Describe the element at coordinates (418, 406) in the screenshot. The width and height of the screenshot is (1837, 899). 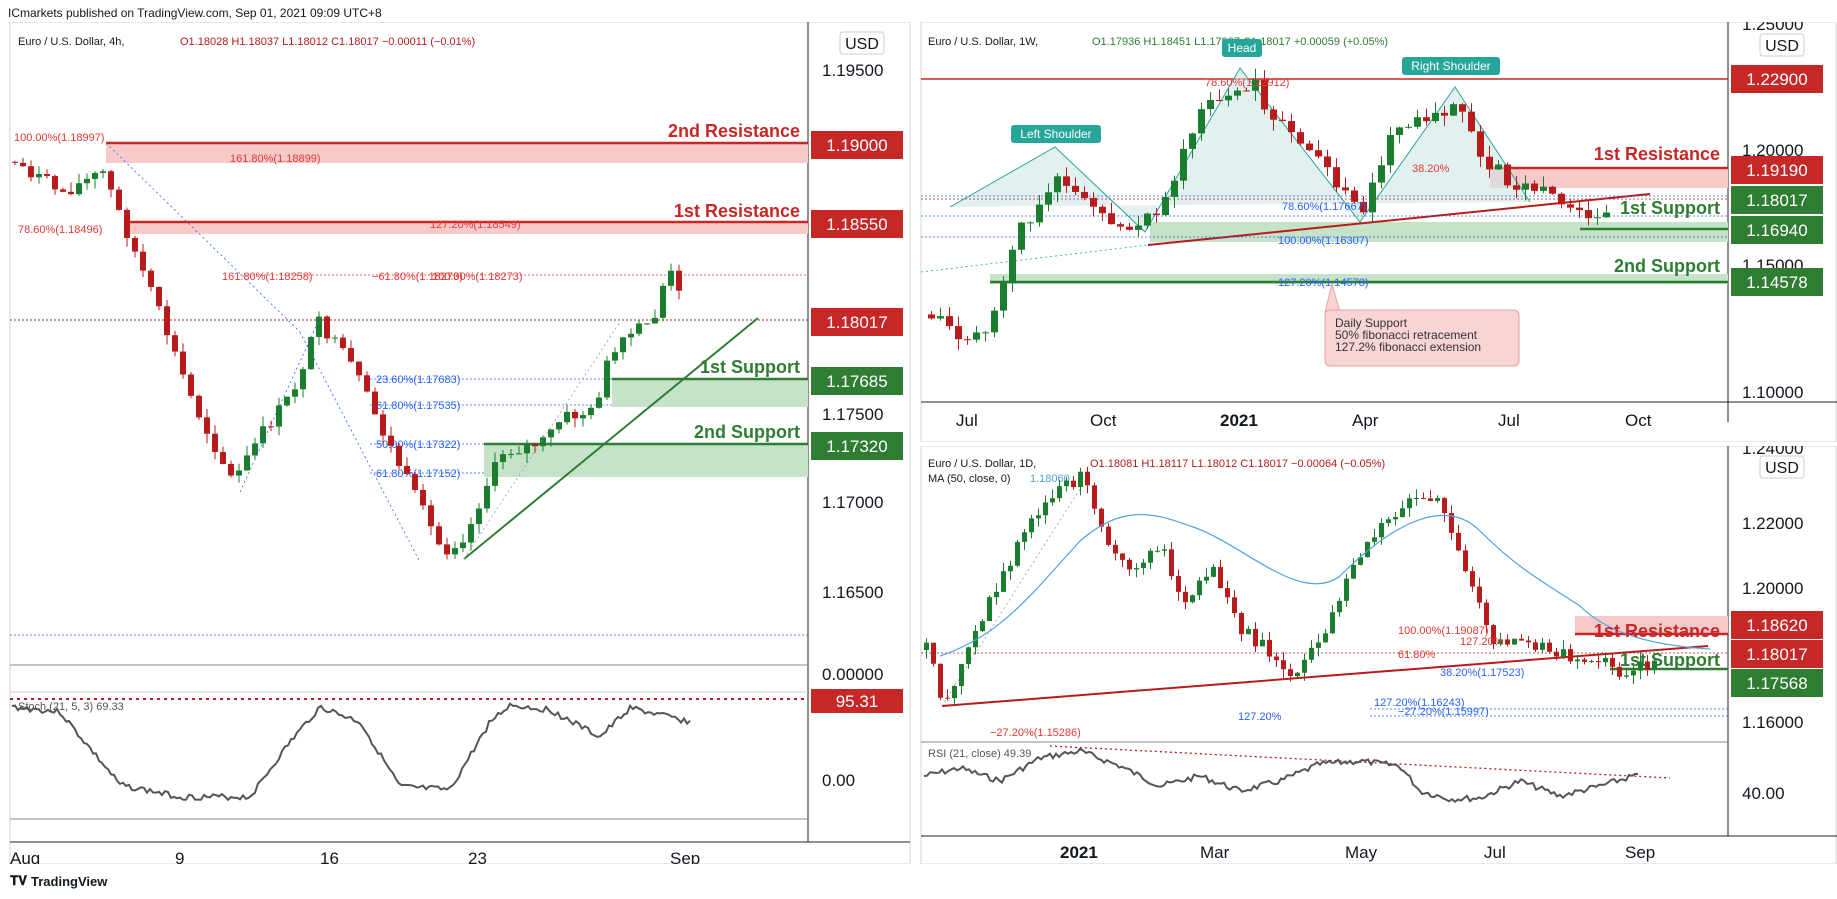
I see `fib-label: 61.80%(1.17535)` at that location.